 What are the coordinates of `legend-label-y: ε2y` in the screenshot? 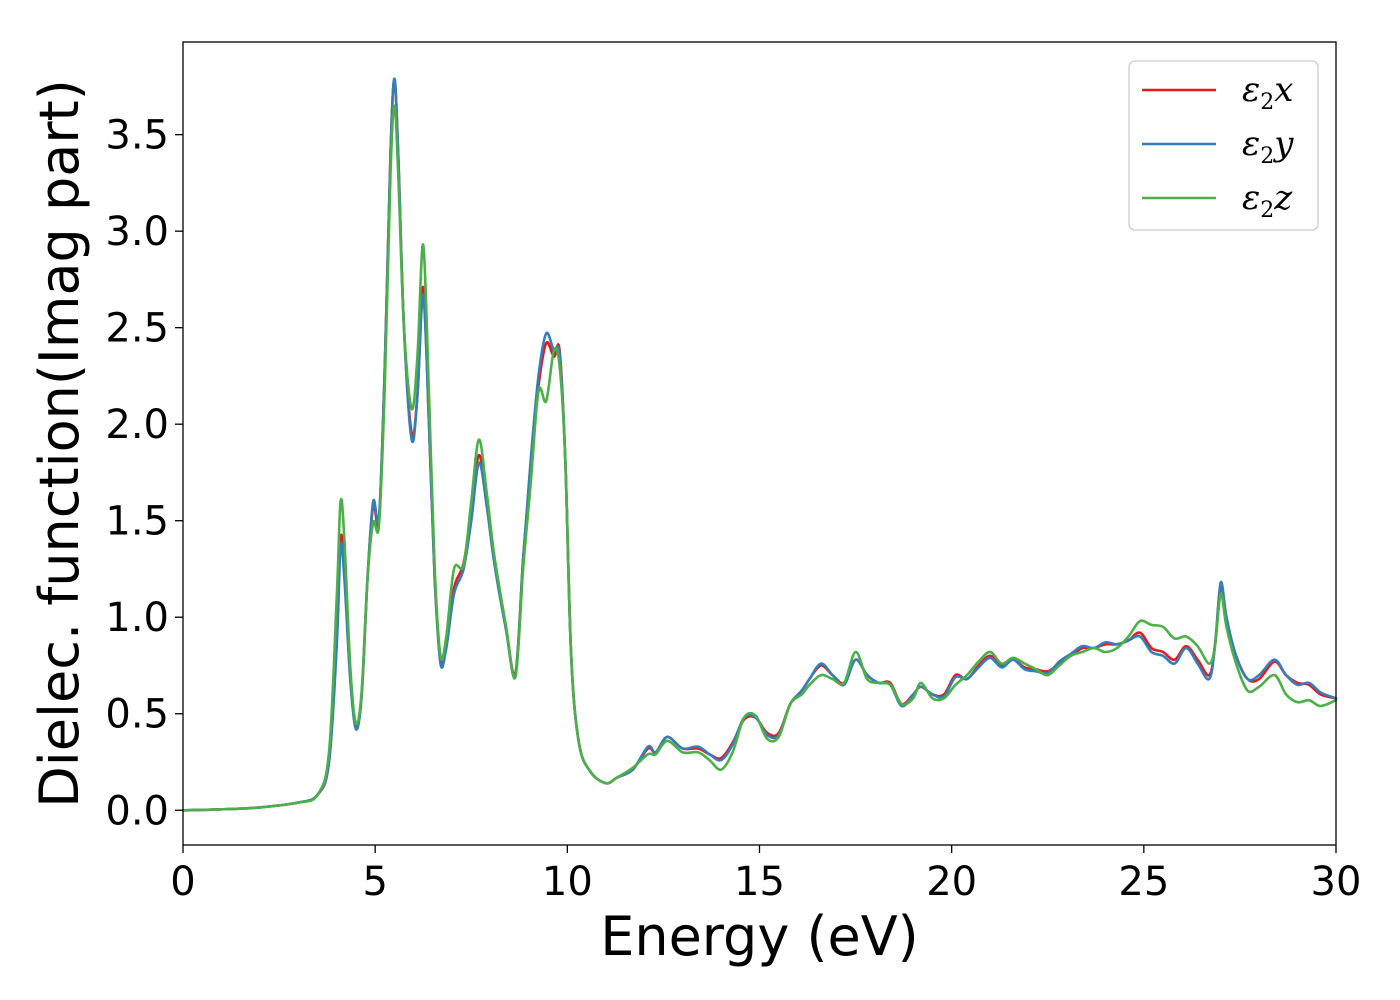 It's located at (1268, 146).